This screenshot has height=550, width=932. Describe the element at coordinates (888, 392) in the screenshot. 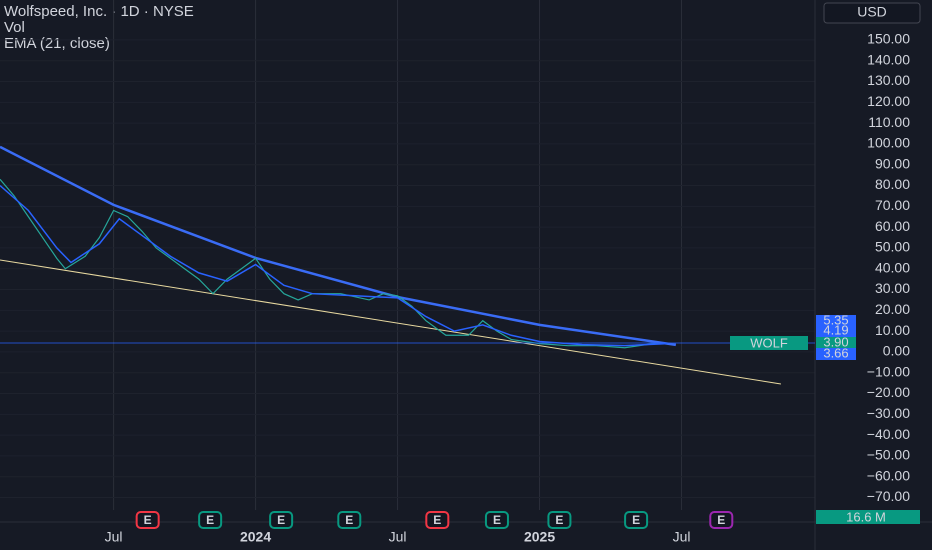

I see `y-tick-label: −20.00` at that location.